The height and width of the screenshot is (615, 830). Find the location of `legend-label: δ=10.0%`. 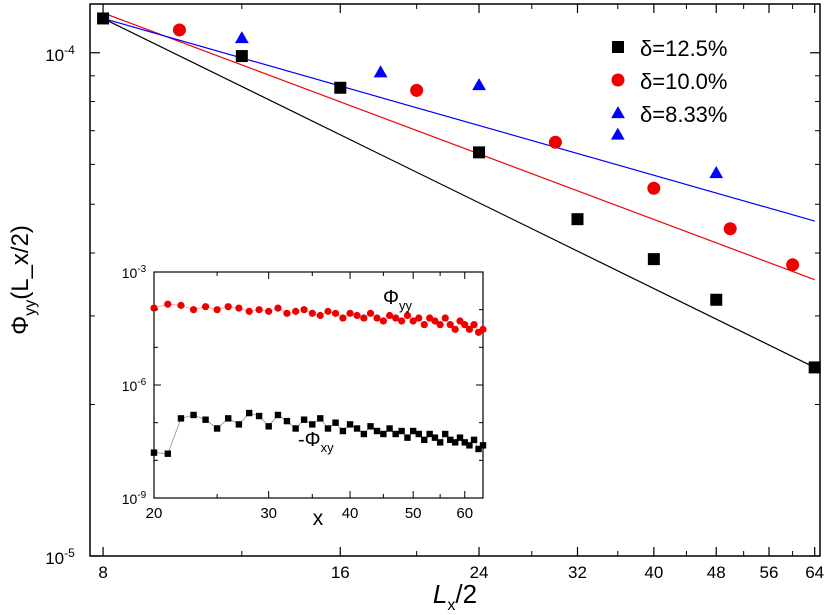

legend-label: δ=10.0% is located at coordinates (683, 81).